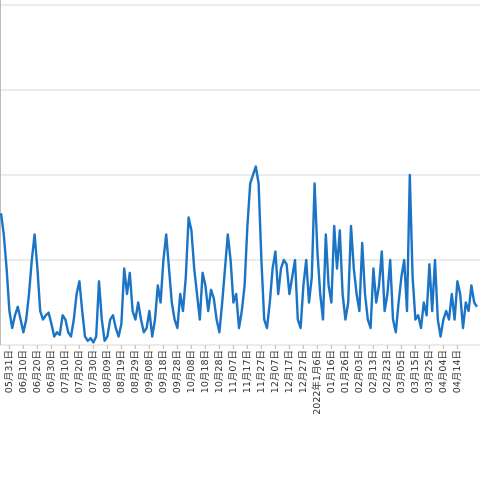 The image size is (480, 480). I want to click on x-tick-label: 08月29日, so click(135, 371).